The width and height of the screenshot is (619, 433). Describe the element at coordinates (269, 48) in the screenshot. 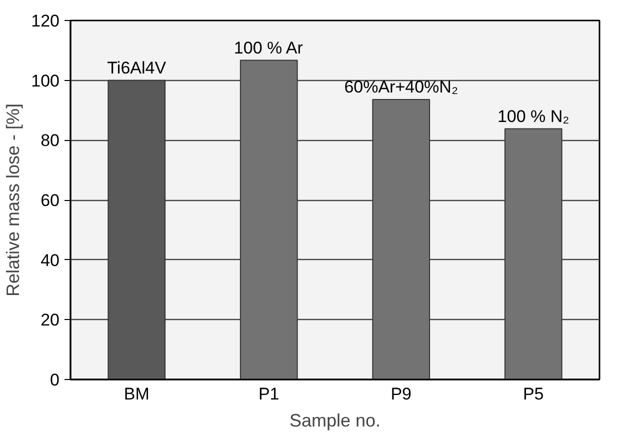

I see `annotation: 100 % Ar` at that location.